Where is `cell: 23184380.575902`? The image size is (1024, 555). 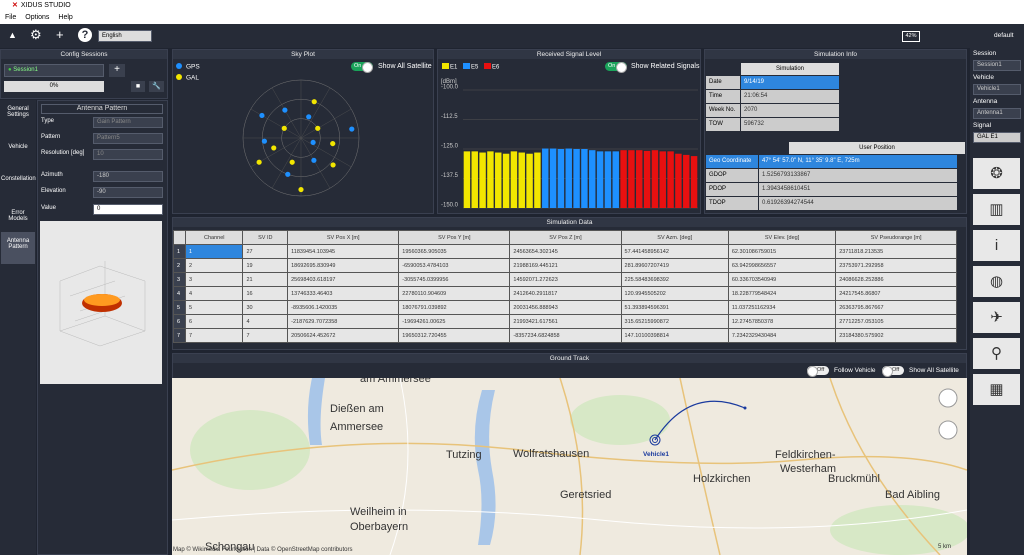
cell: 23184380.575902 is located at coordinates (896, 335).